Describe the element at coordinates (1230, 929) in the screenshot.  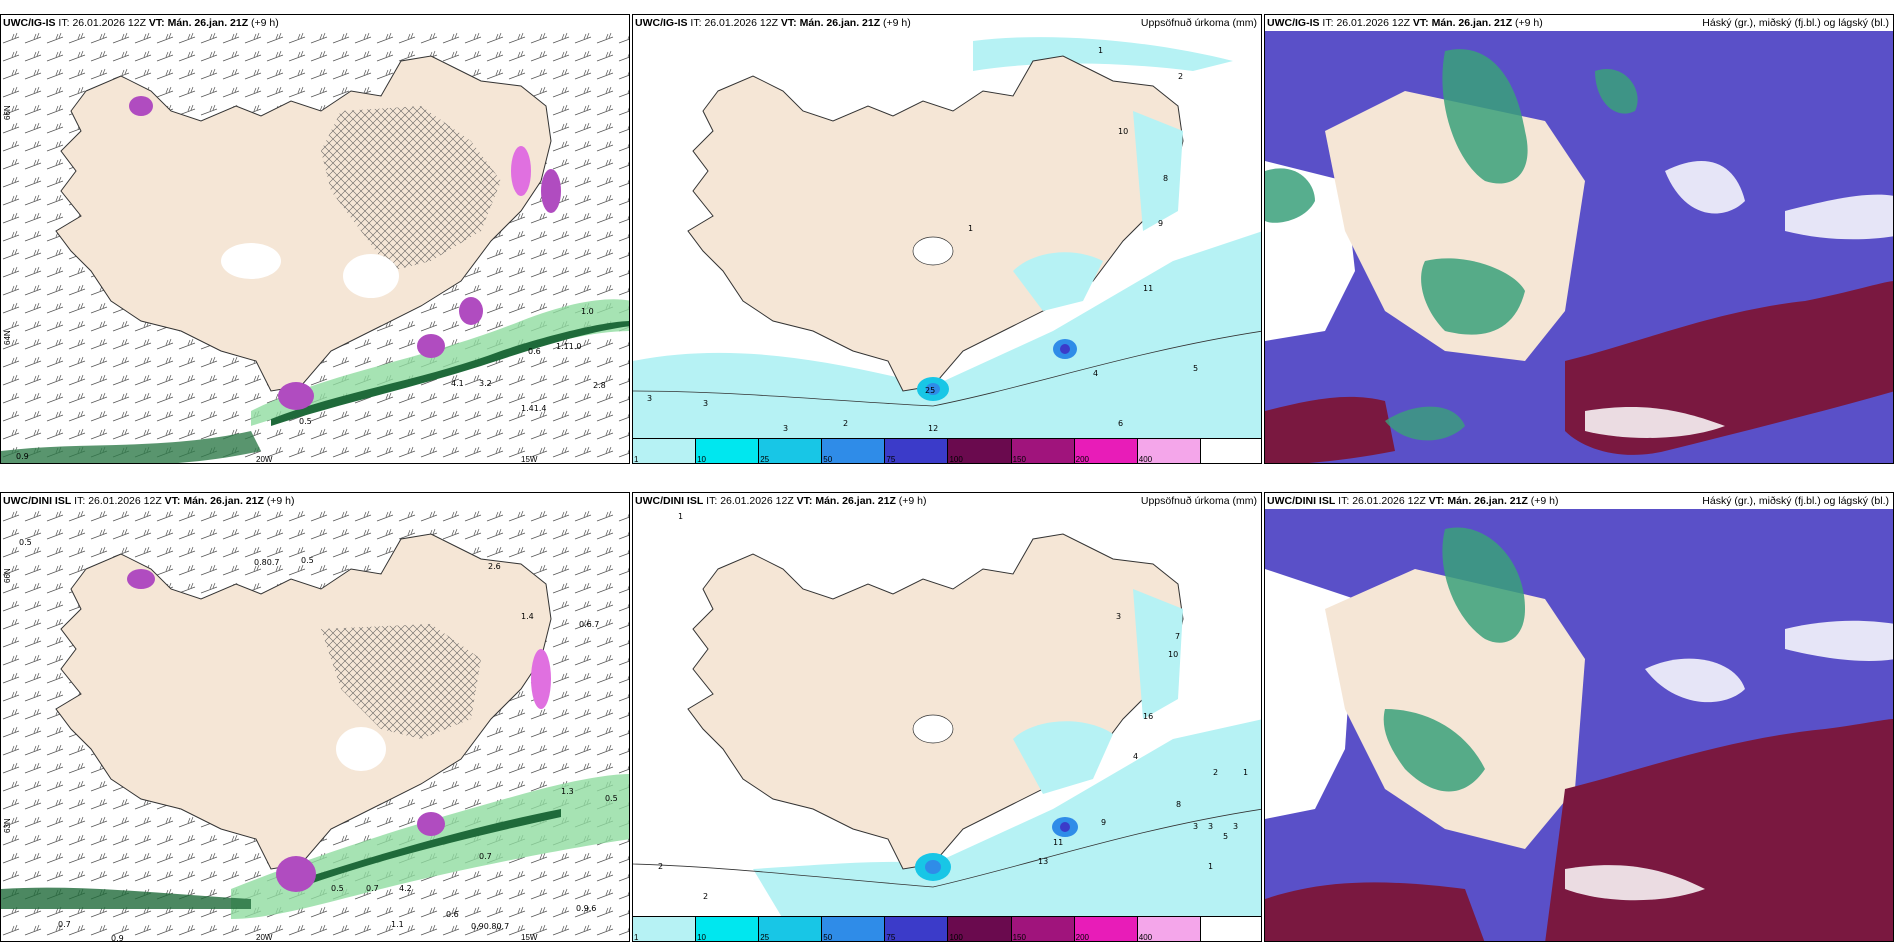
I see `legend-cell` at that location.